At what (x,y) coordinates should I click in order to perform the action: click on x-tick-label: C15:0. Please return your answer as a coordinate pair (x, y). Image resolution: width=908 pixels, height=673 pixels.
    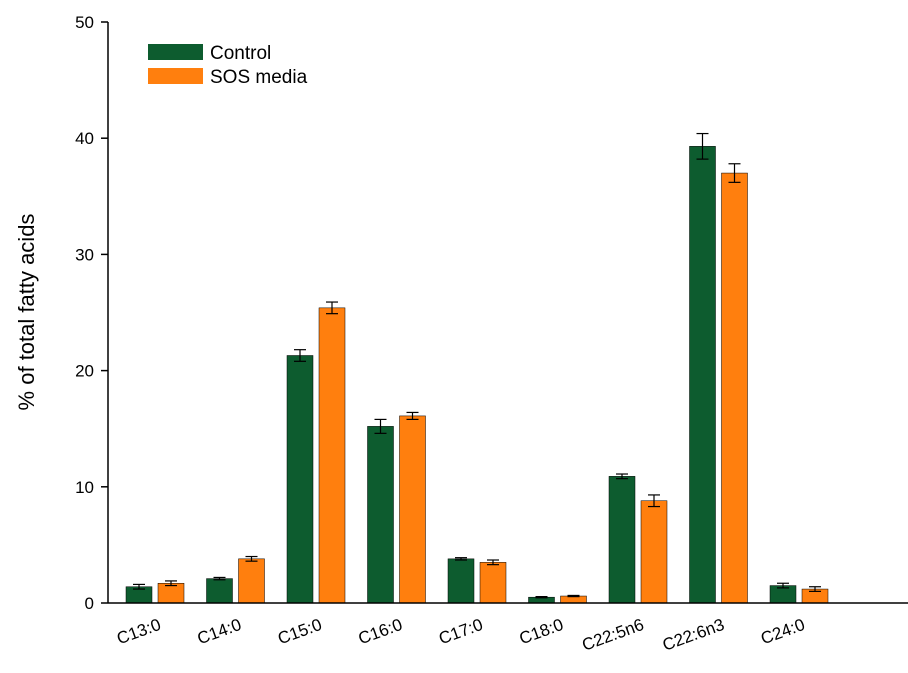
    Looking at the image, I should click on (299, 631).